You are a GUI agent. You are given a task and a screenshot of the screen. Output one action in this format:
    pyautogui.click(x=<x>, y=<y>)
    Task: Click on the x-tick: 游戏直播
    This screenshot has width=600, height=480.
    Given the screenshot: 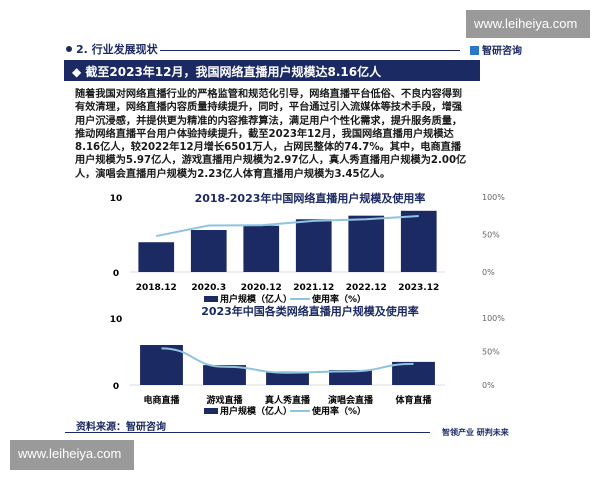 What is the action you would take?
    pyautogui.click(x=224, y=400)
    